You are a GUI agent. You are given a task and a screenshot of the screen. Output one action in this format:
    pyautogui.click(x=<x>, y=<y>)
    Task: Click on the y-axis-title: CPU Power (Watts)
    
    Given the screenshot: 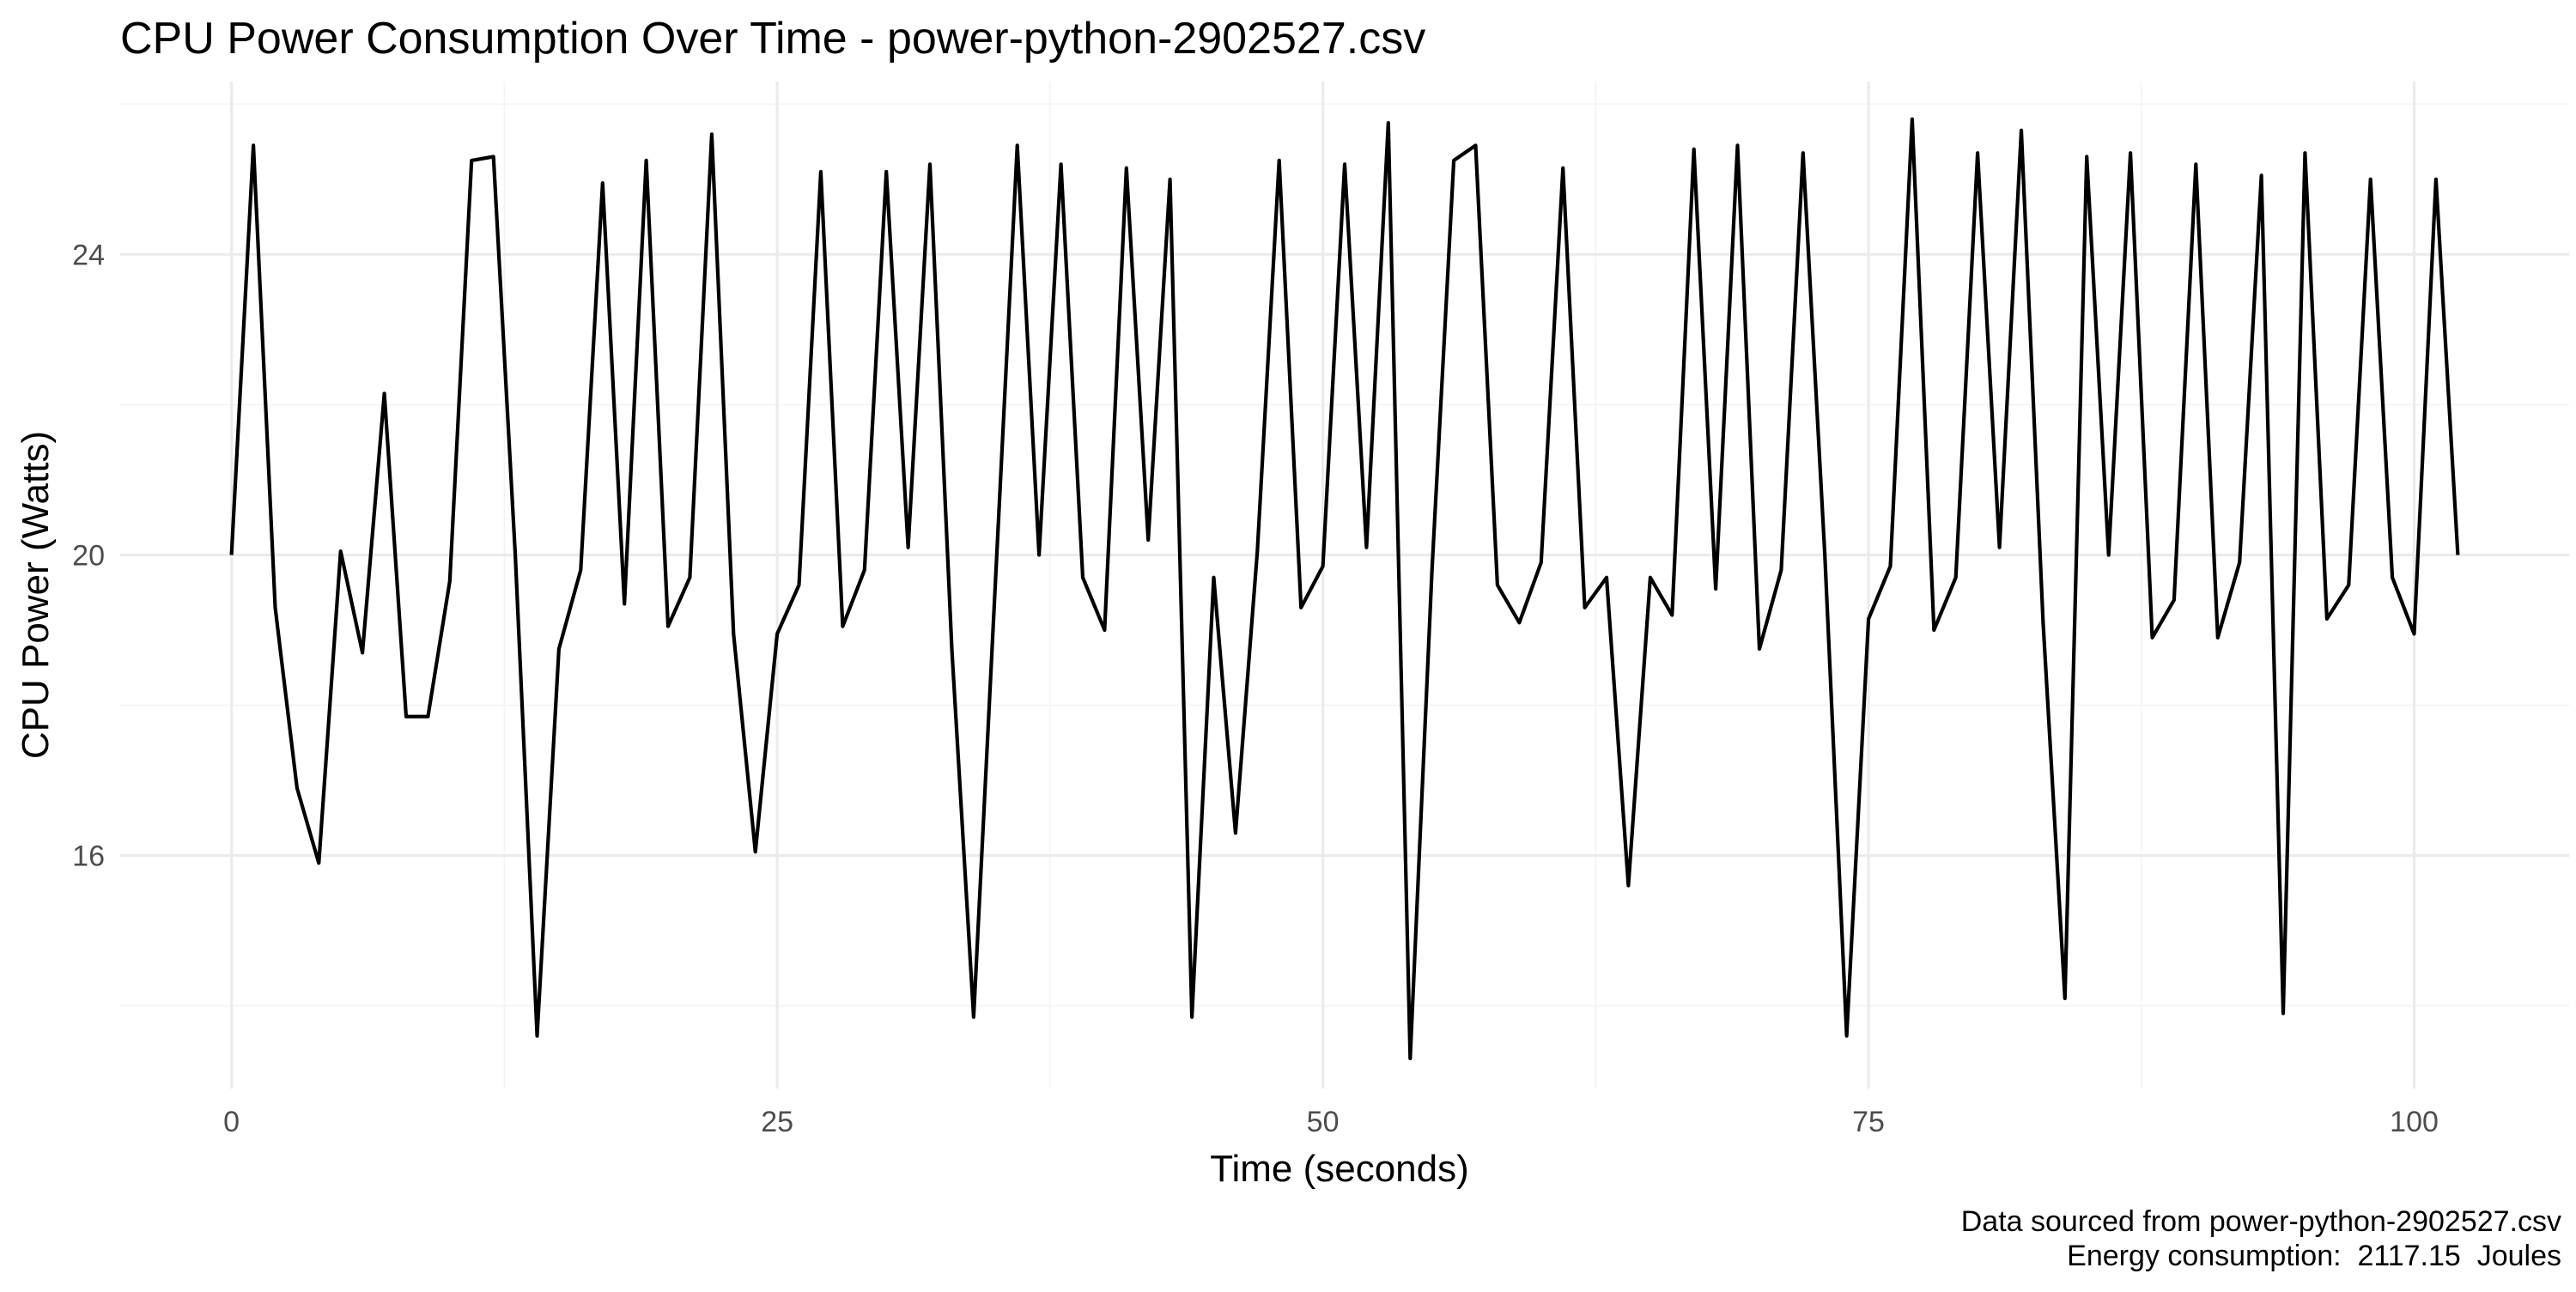 What is the action you would take?
    pyautogui.click(x=36, y=595)
    